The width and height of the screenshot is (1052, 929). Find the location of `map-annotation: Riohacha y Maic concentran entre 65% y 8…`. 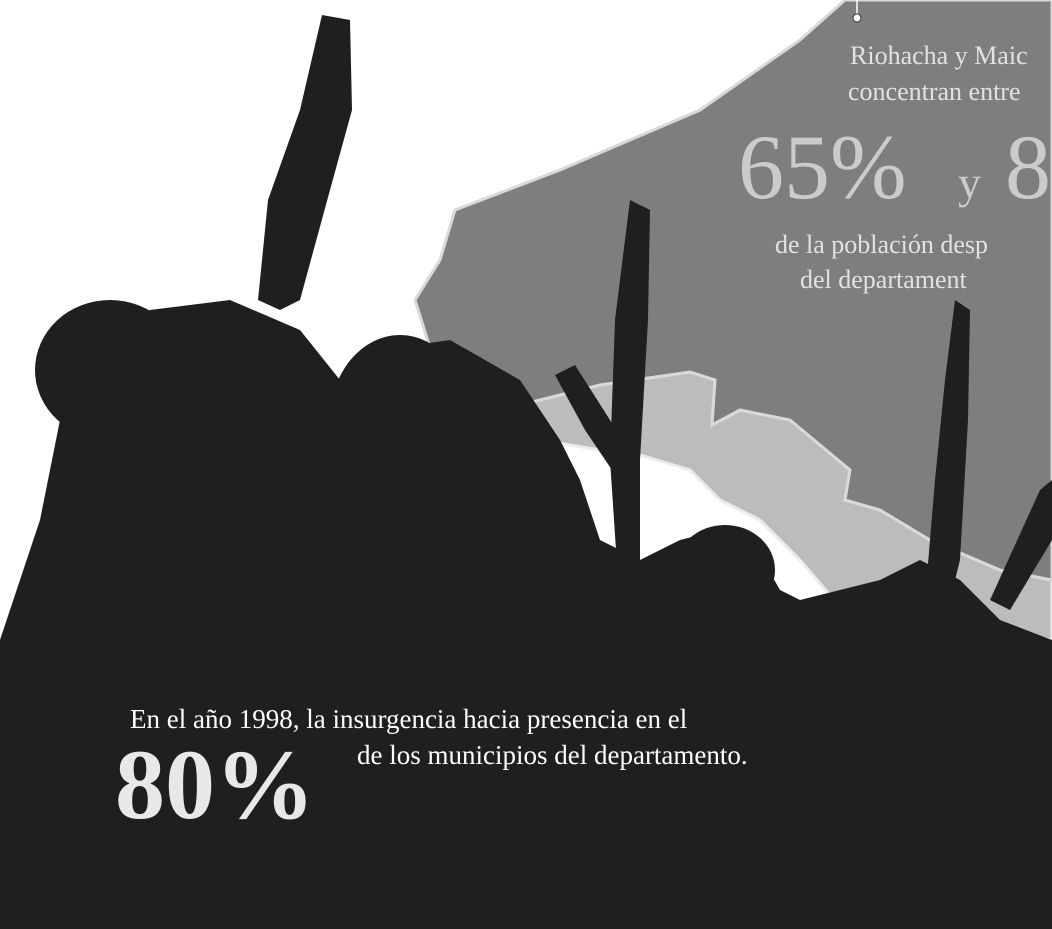

map-annotation: Riohacha y Maic concentran entre 65% y 8… is located at coordinates (894, 167).